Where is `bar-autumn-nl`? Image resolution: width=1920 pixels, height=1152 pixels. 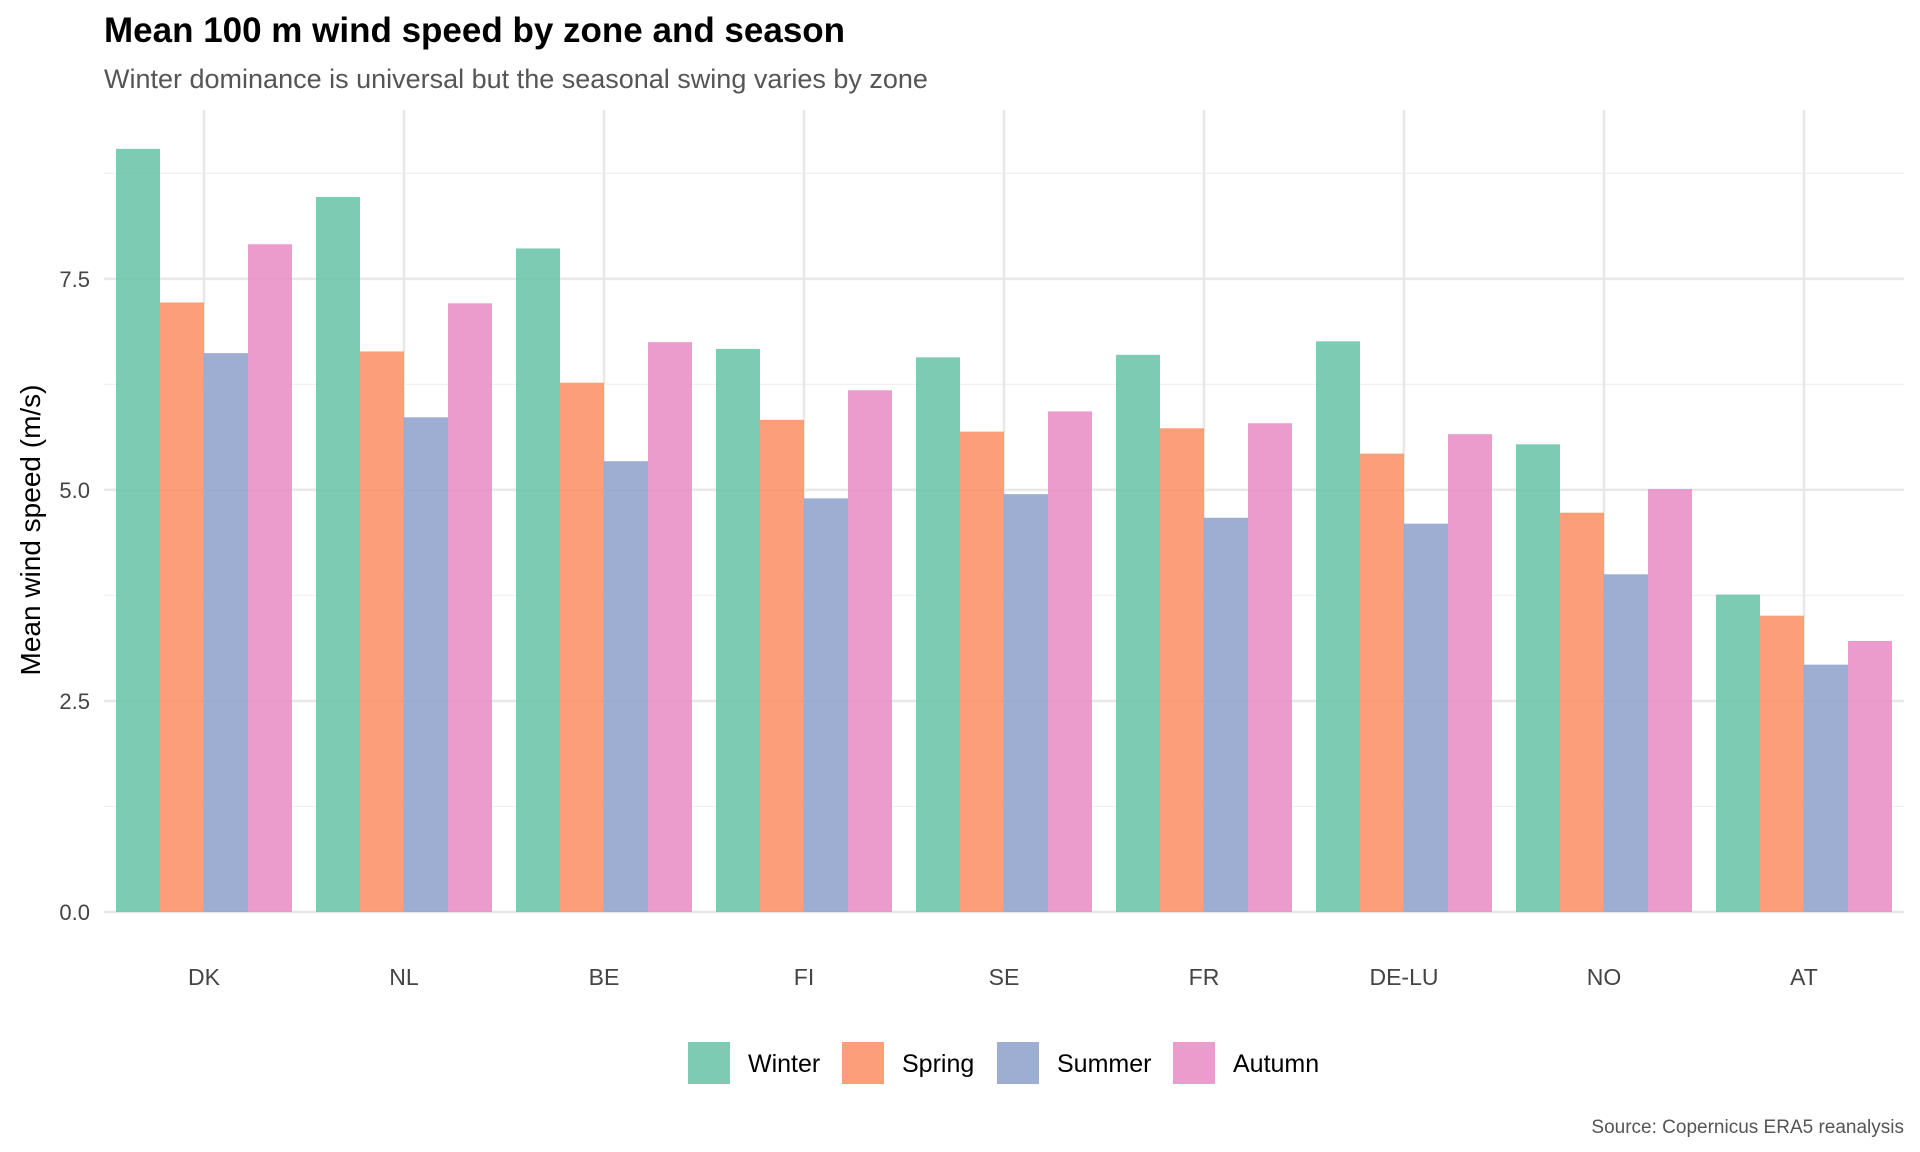 bar-autumn-nl is located at coordinates (470, 607).